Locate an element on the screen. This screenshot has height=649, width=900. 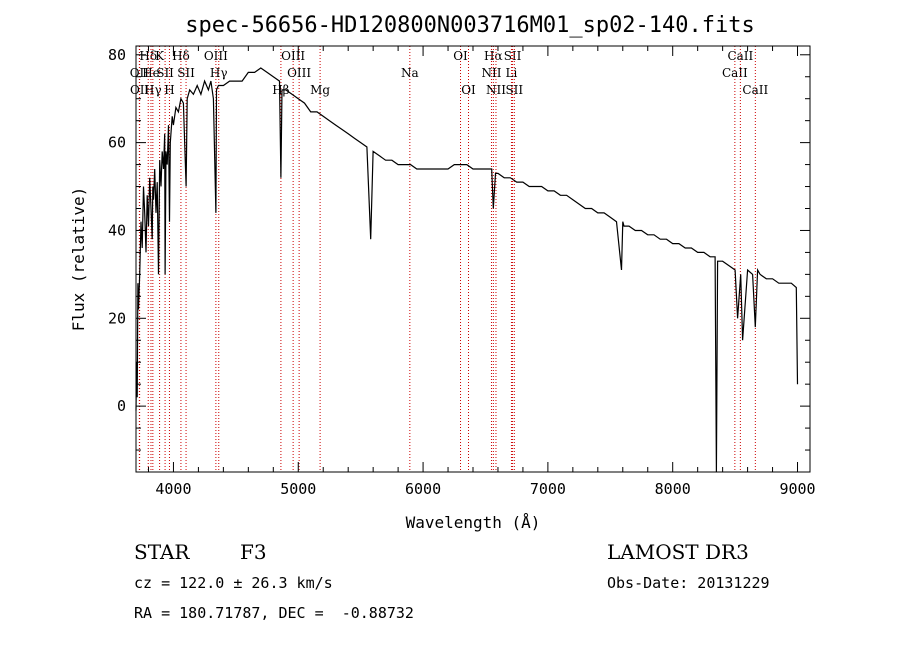
y-tick-label: 40 is located at coordinates (117, 230).